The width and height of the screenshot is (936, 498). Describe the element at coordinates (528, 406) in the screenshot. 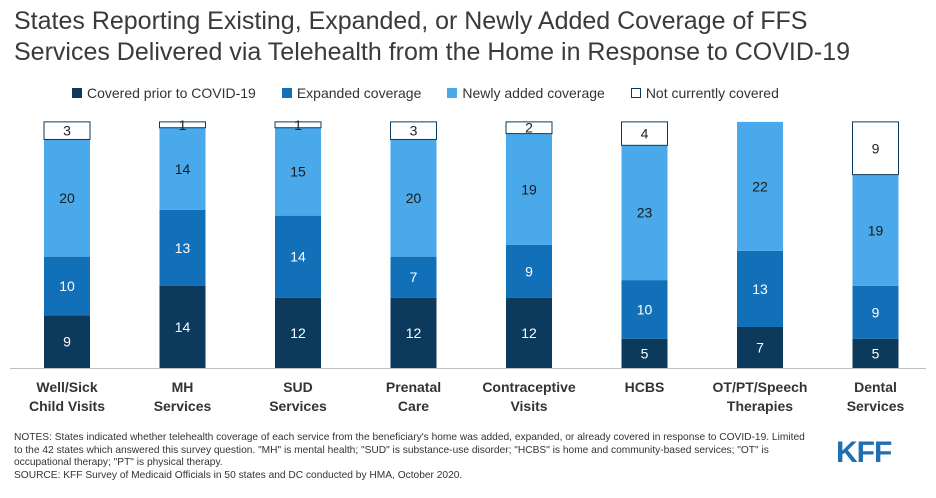

I see `category-label: Visits` at that location.